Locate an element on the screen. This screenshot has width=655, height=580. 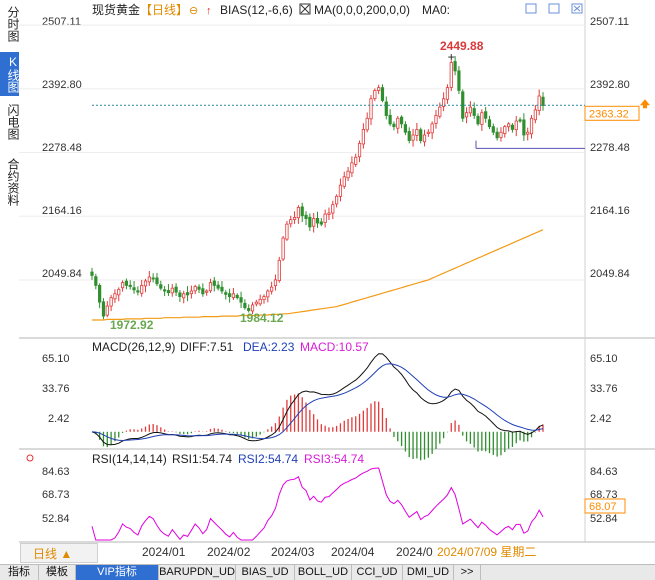
macd-value: MACD:10.57 is located at coordinates (334, 347).